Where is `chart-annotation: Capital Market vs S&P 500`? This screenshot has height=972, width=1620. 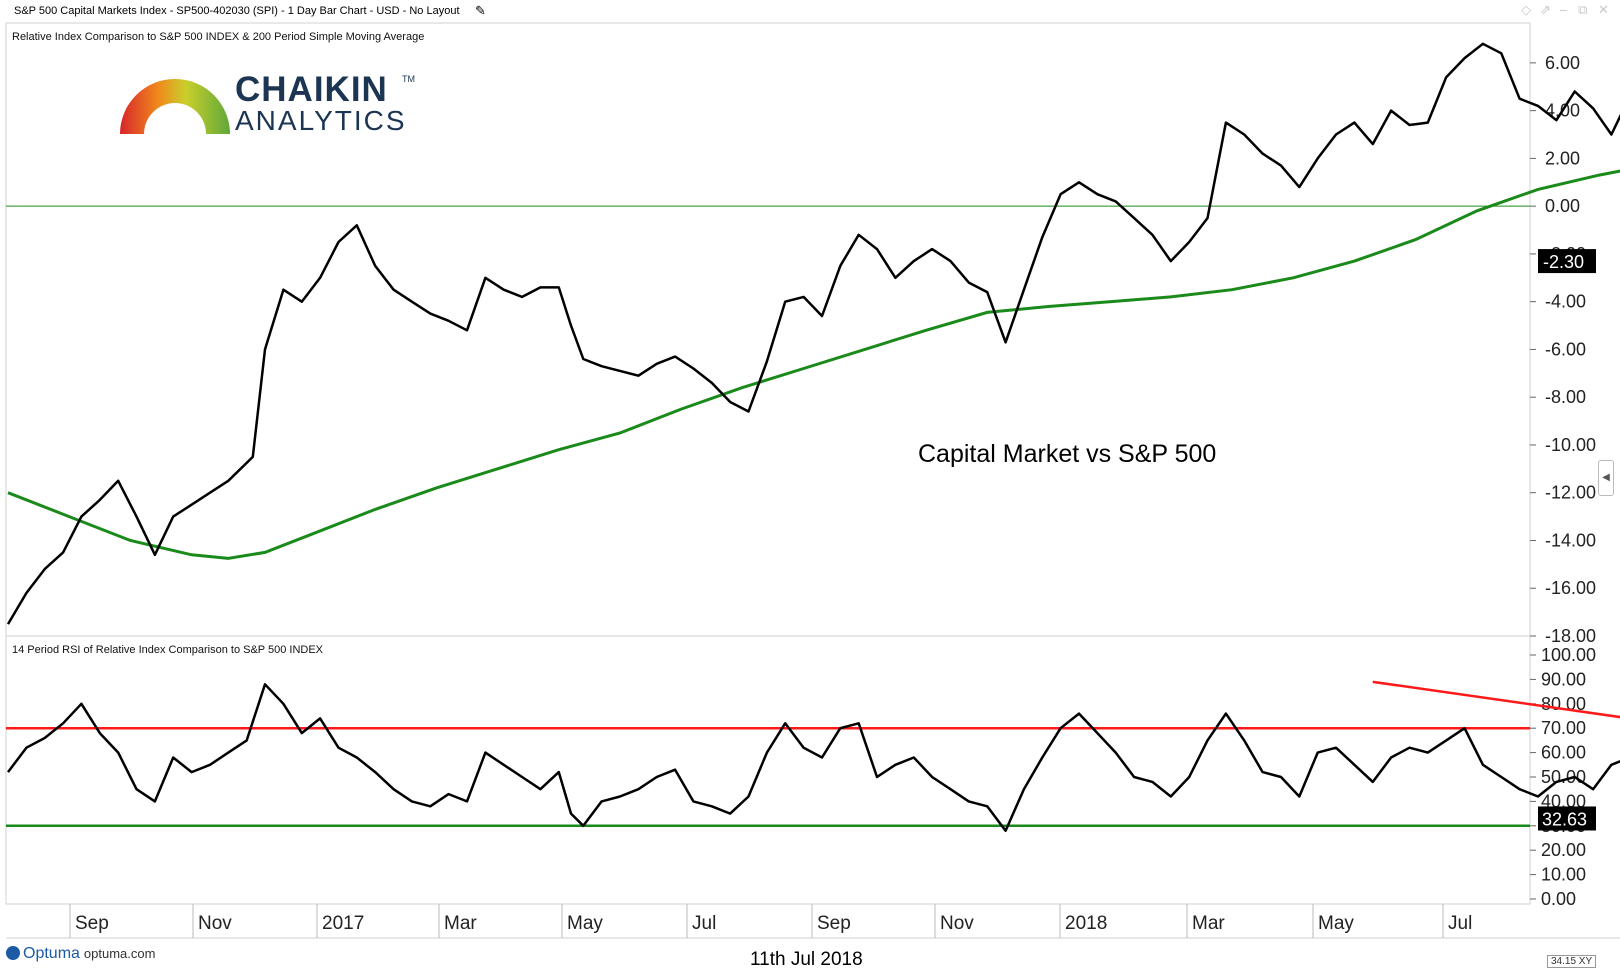 chart-annotation: Capital Market vs S&P 500 is located at coordinates (1067, 454).